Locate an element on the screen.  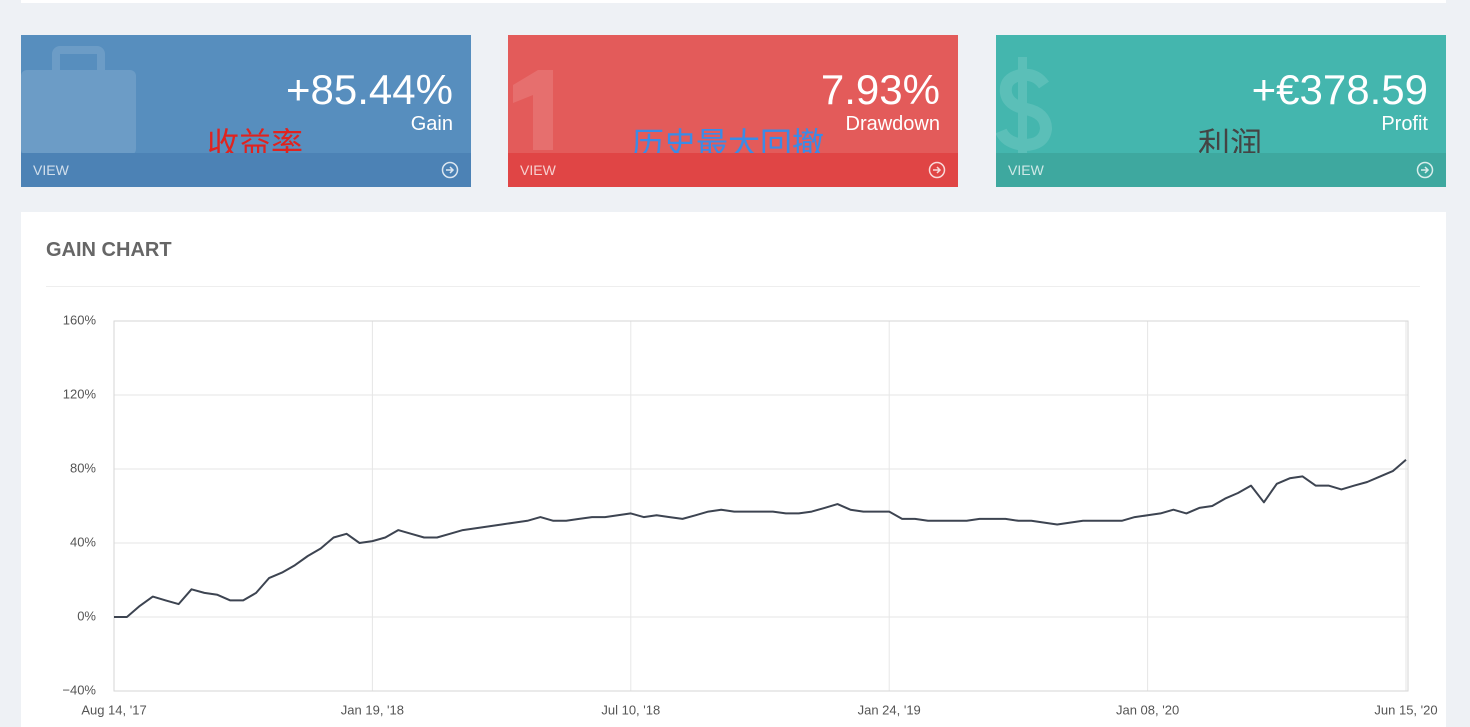
chart-title: GAIN CHART is located at coordinates (109, 250).